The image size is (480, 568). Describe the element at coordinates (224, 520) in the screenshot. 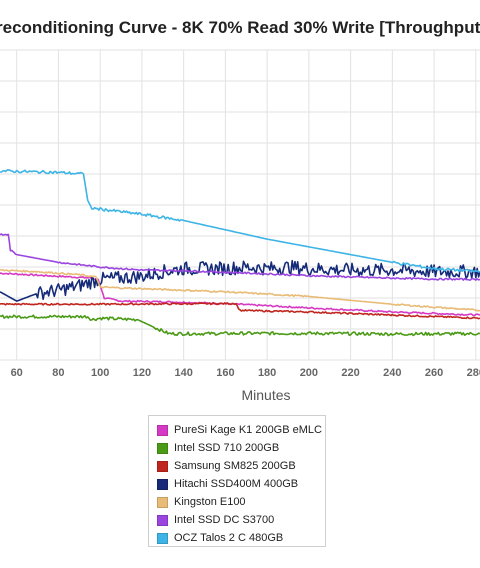

I see `legend-label: Intel SSD DC S3700` at that location.